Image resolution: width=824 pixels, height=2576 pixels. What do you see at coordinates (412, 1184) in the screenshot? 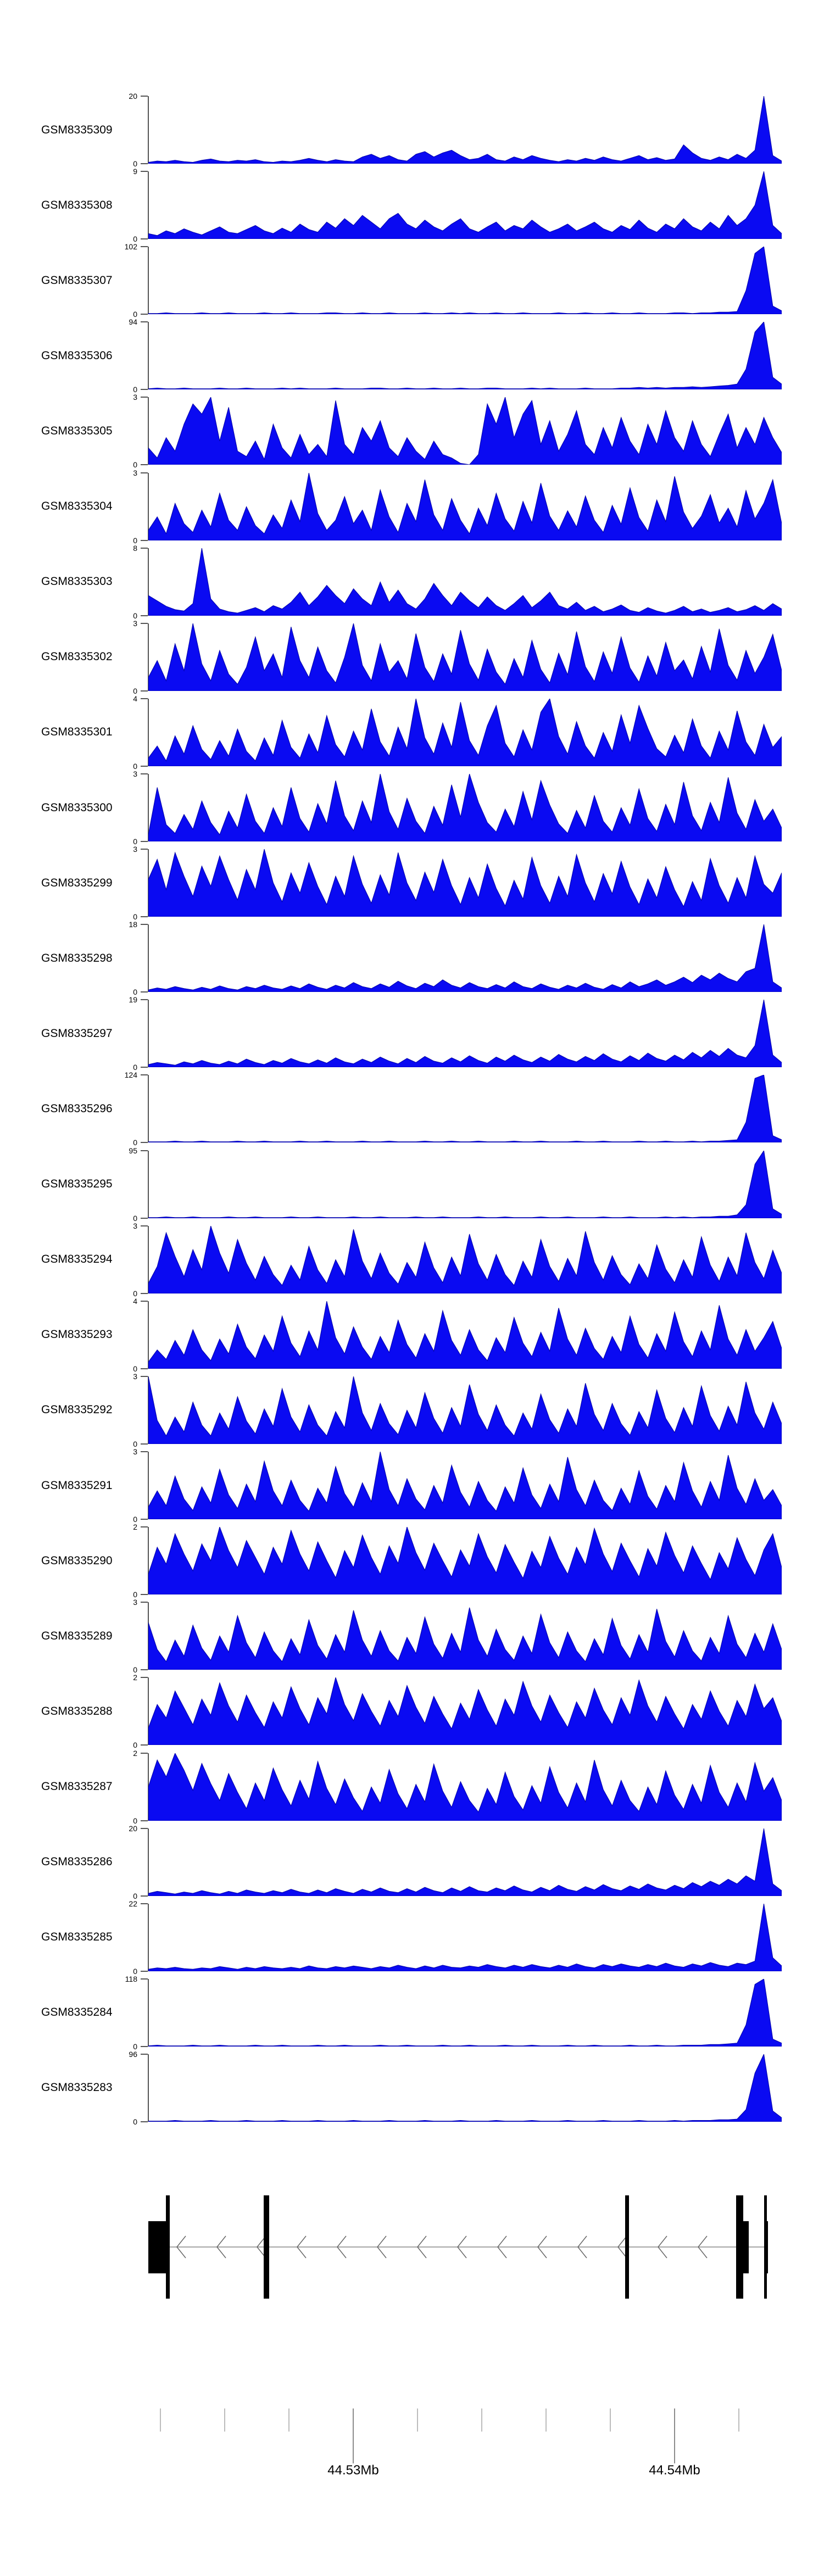
I see `coverage-track-row: GSM8335295 95 0` at bounding box center [412, 1184].